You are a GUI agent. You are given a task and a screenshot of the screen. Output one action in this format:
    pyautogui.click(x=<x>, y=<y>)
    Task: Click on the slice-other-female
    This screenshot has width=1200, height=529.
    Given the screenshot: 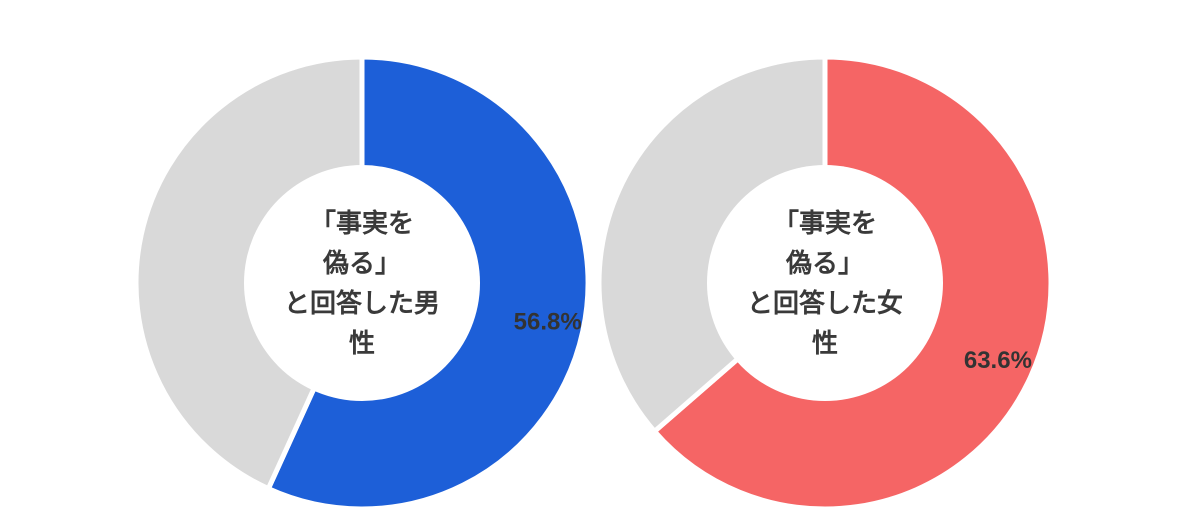 What is the action you would take?
    pyautogui.click(x=712, y=244)
    